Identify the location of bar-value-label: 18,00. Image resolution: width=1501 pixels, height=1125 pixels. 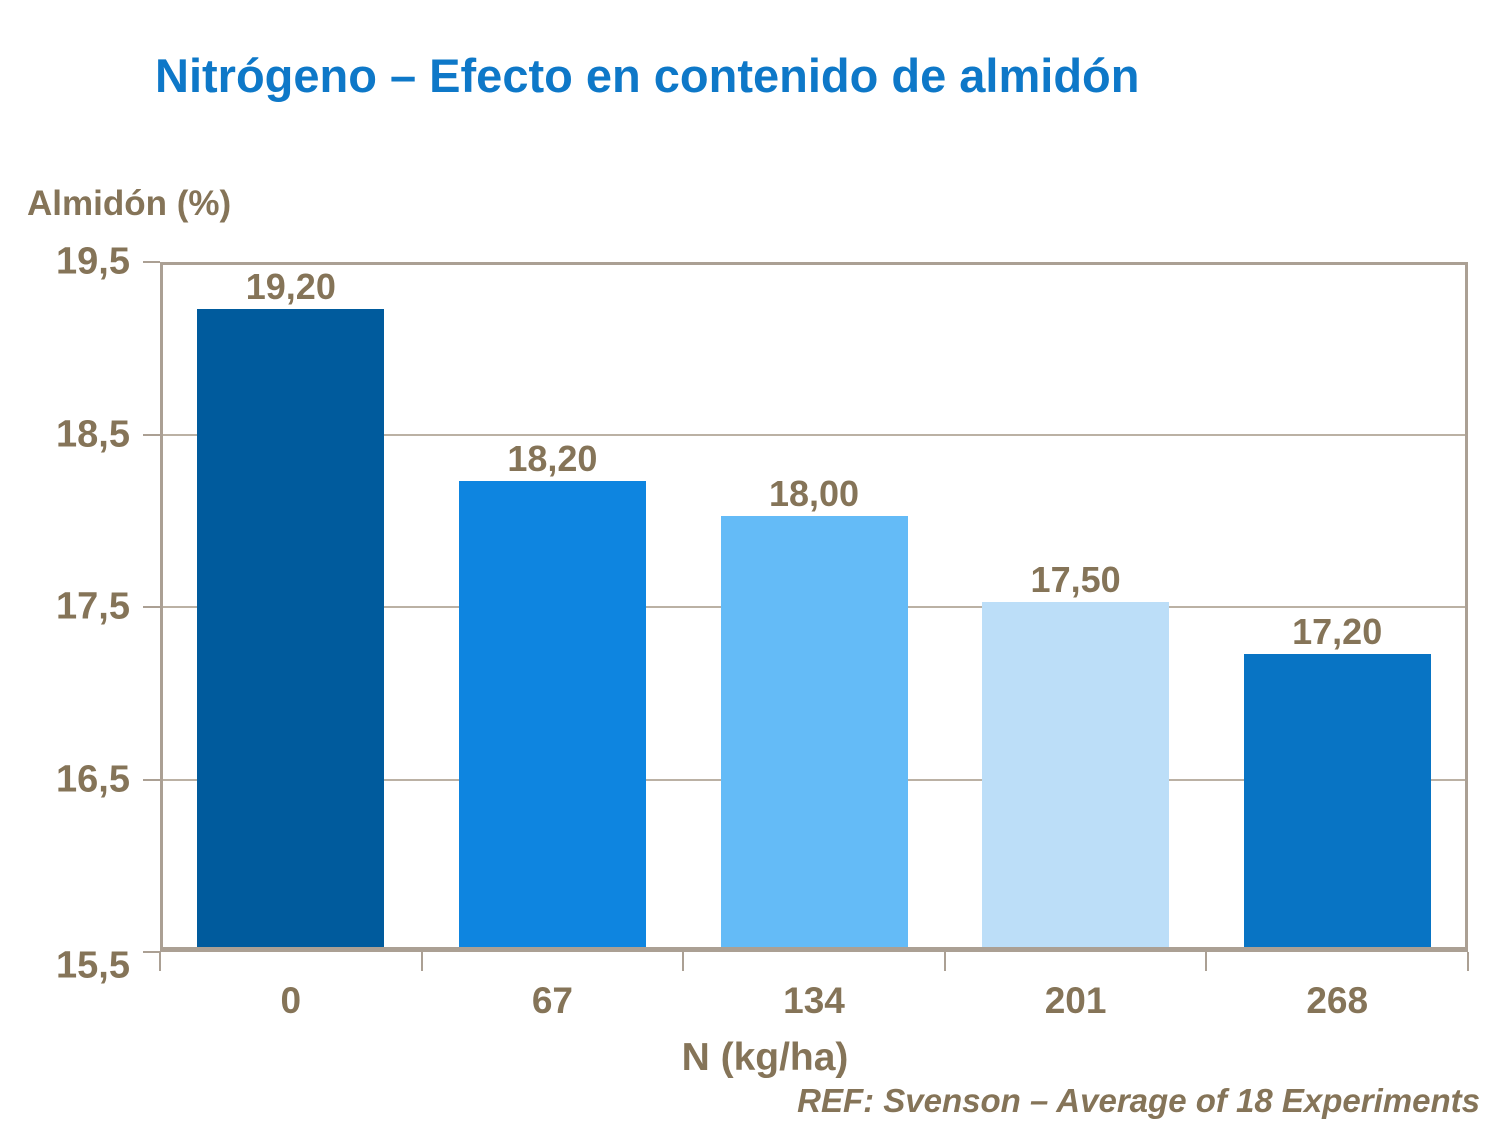
(814, 493).